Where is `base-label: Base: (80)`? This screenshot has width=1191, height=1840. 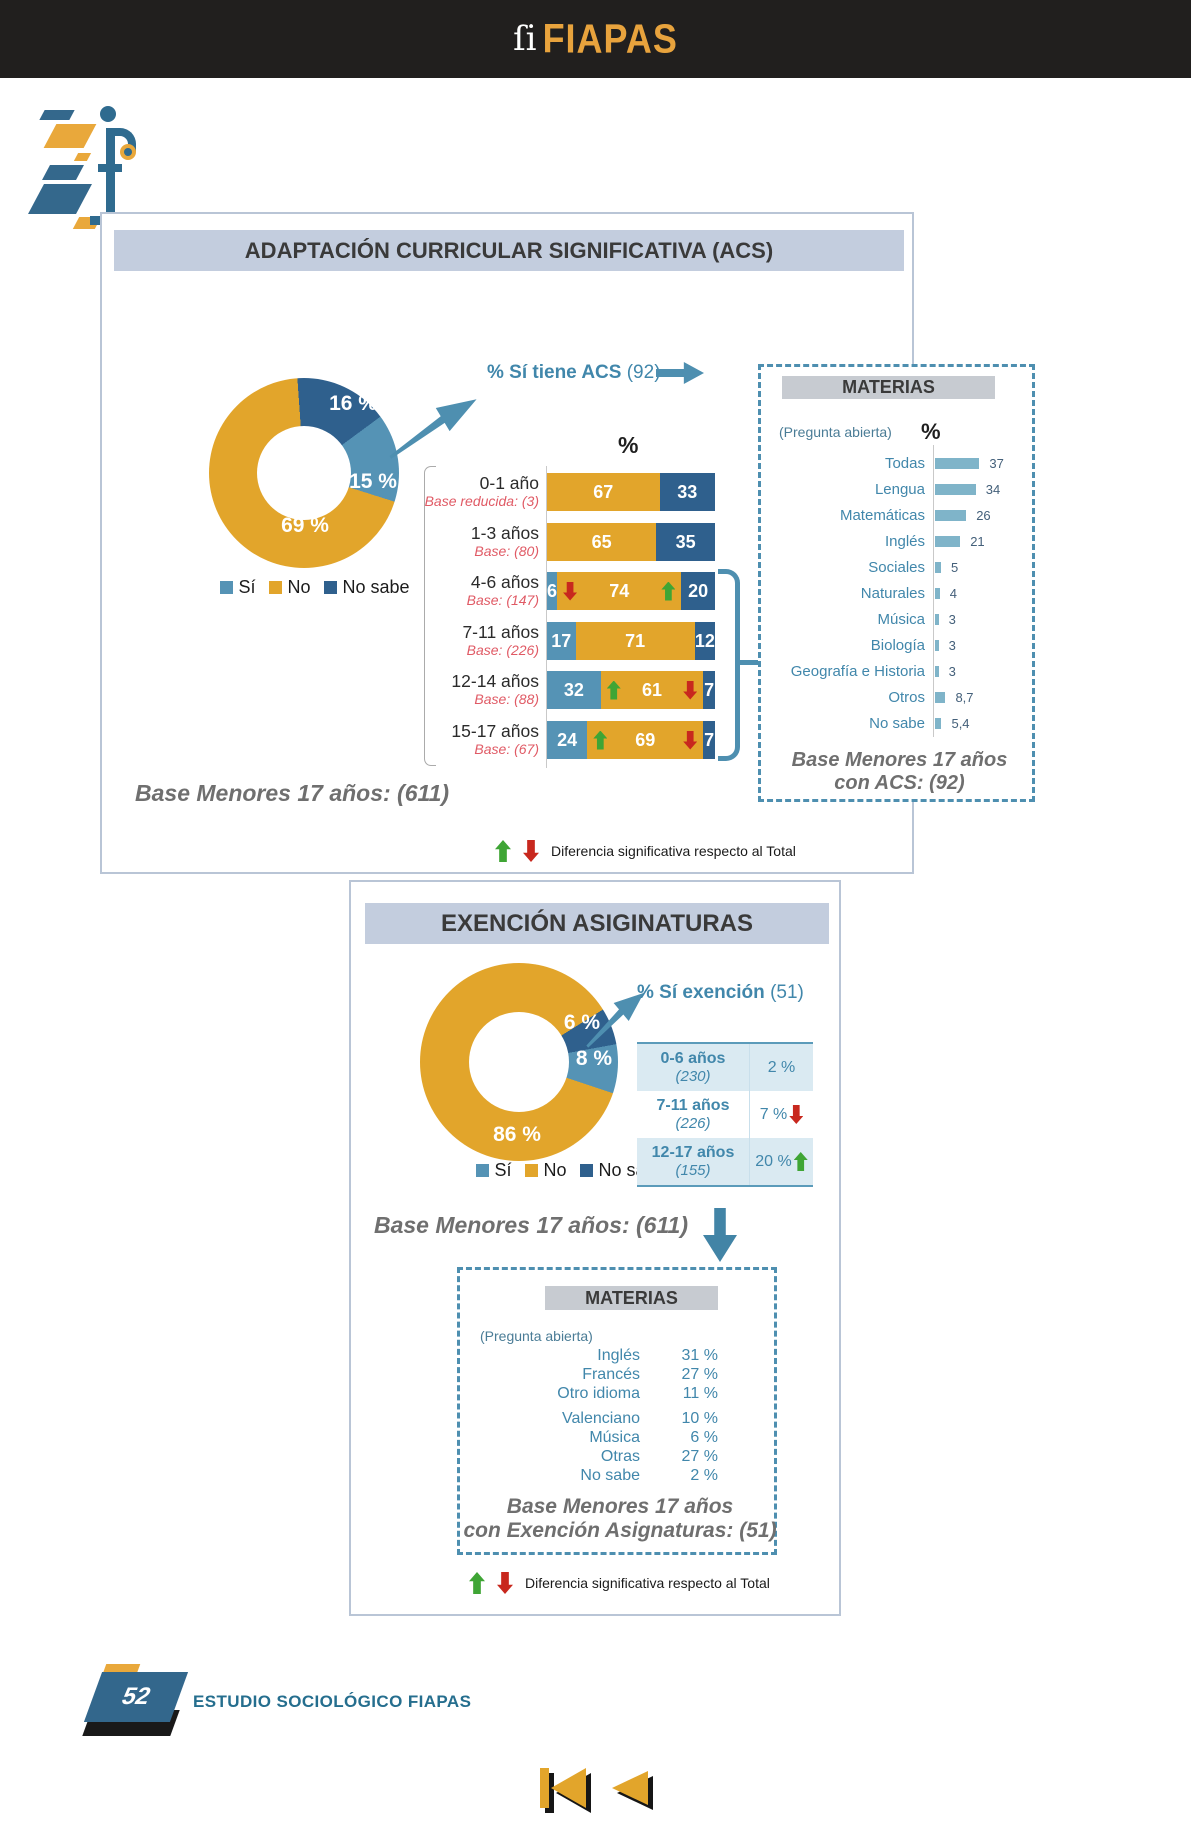
base-label: Base: (80) is located at coordinates (506, 550).